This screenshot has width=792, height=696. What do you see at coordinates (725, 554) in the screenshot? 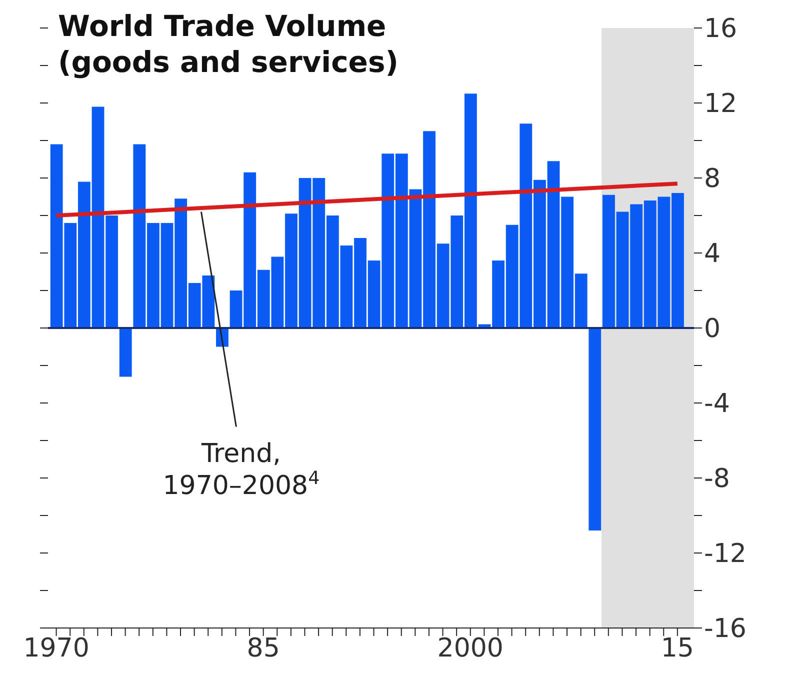
I see `y-tick-label: -12` at bounding box center [725, 554].